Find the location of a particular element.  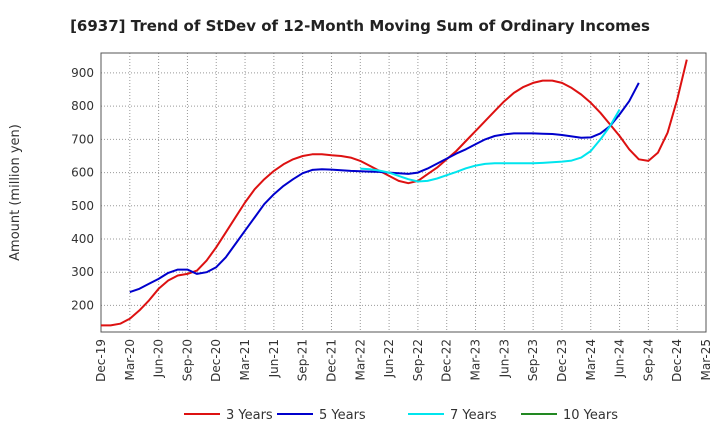

x-tick-label: Sep-23 is located at coordinates (533, 360).